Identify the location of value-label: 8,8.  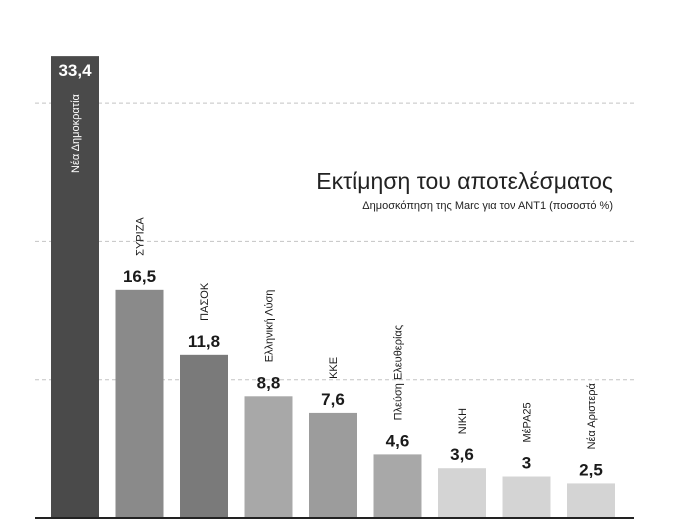
(269, 382).